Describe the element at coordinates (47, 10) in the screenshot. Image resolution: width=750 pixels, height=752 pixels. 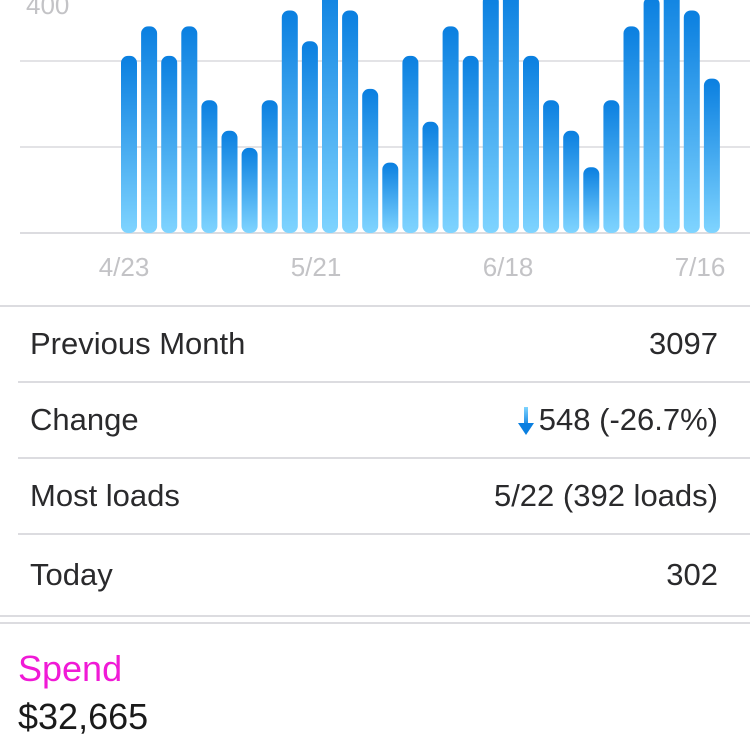
I see `y-tick-label: 400` at that location.